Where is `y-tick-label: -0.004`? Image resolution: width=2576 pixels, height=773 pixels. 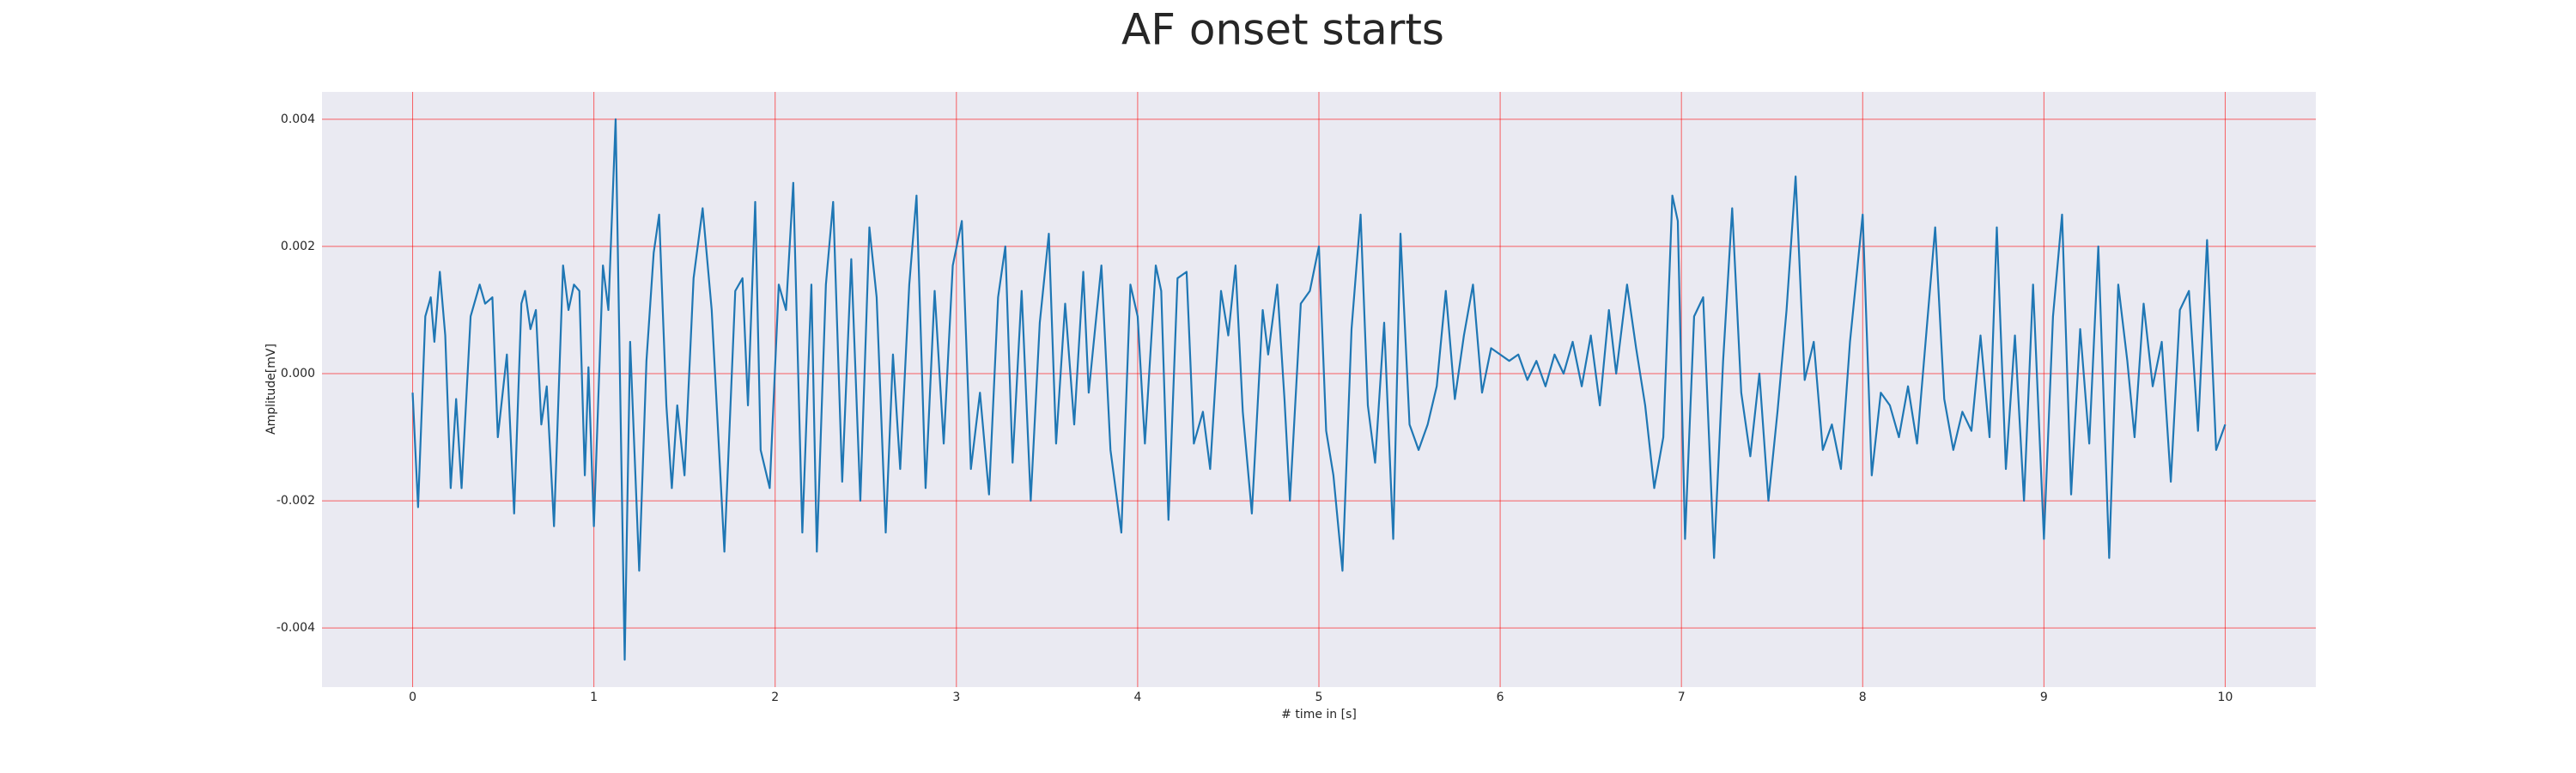
y-tick-label: -0.004 is located at coordinates (295, 628).